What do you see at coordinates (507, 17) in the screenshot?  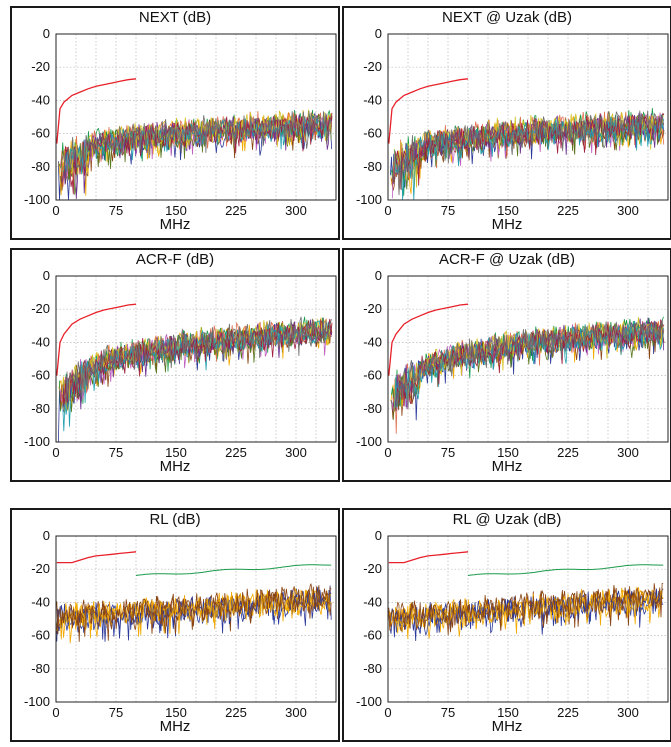 I see `chart-title: NEXT @ Uzak (dB)` at bounding box center [507, 17].